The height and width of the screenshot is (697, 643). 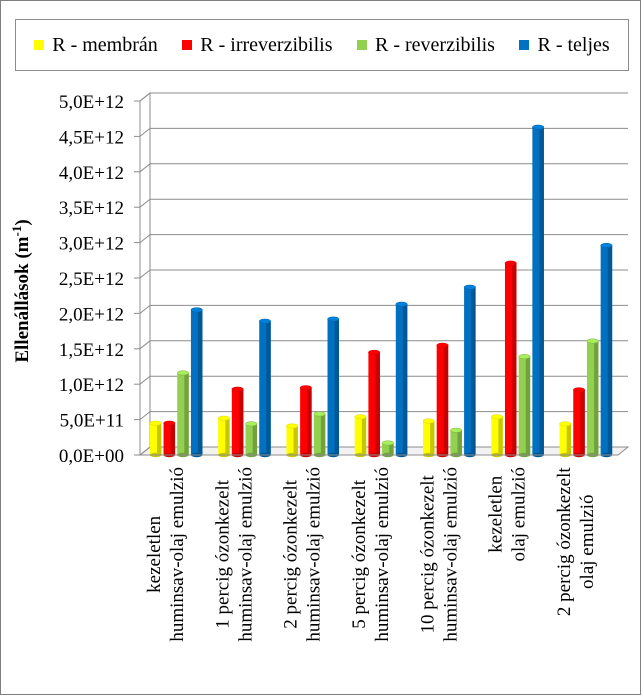 What do you see at coordinates (303, 554) in the screenshot?
I see `x-tick-label: 2 percig ózonkezelt huminsav-olaj emulzió` at bounding box center [303, 554].